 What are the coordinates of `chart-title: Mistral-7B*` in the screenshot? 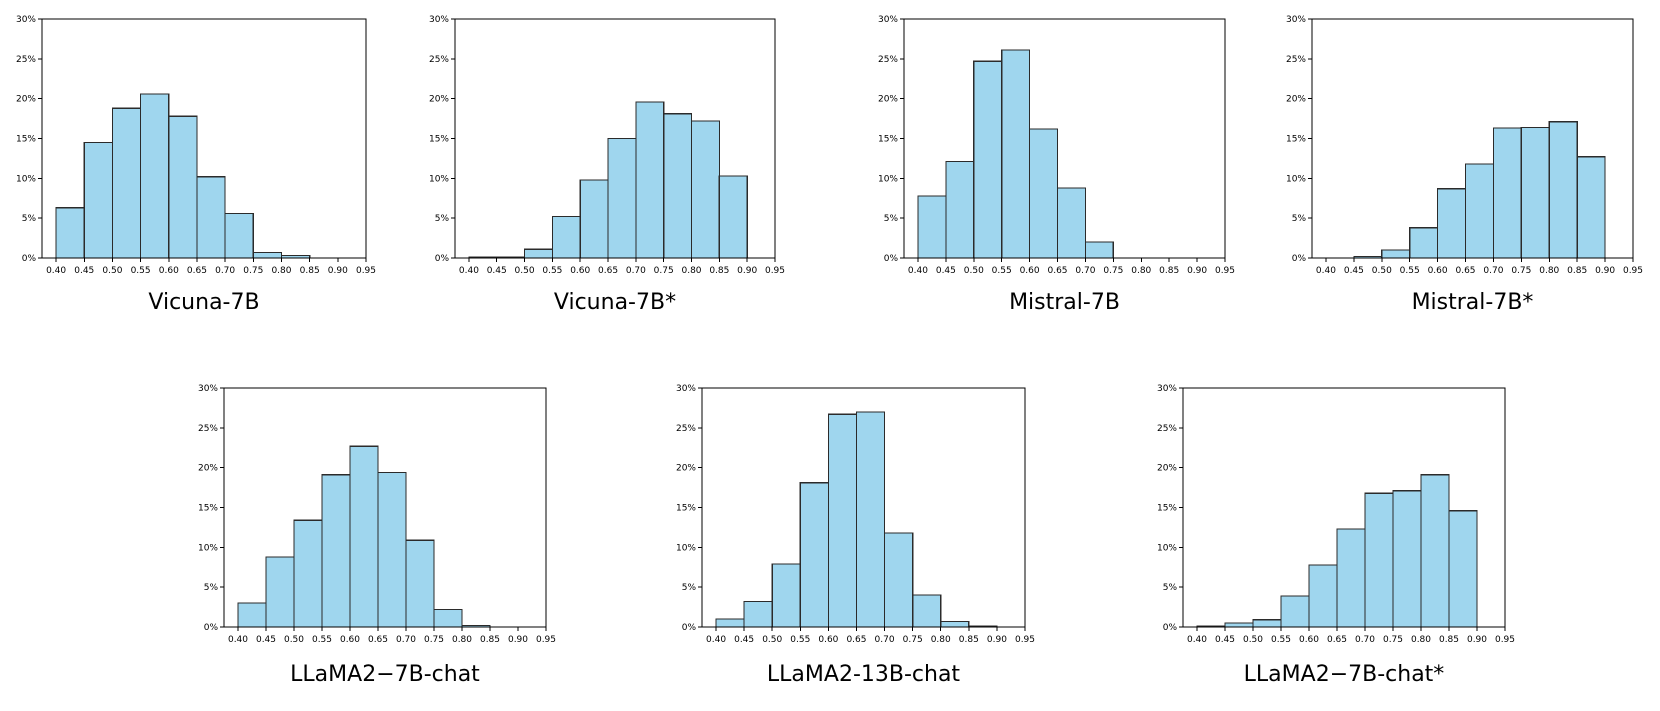 It's located at (1473, 302).